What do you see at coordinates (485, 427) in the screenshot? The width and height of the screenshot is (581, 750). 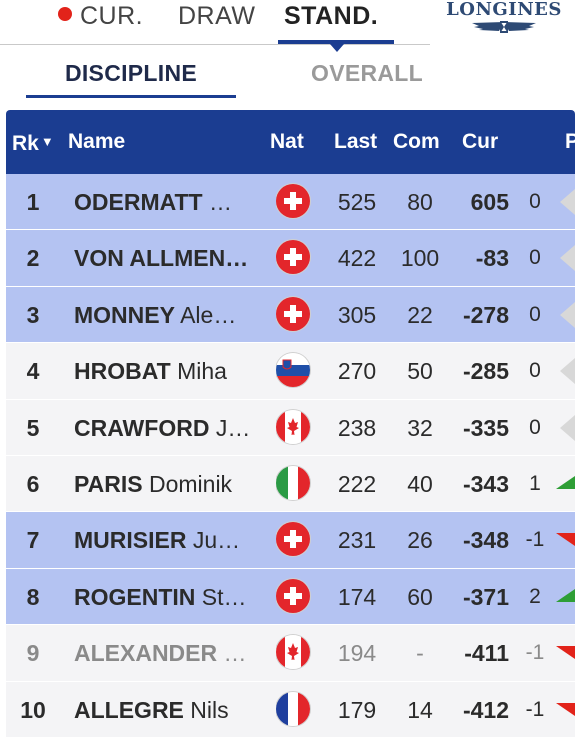 I see `cur-points-cell: -335` at bounding box center [485, 427].